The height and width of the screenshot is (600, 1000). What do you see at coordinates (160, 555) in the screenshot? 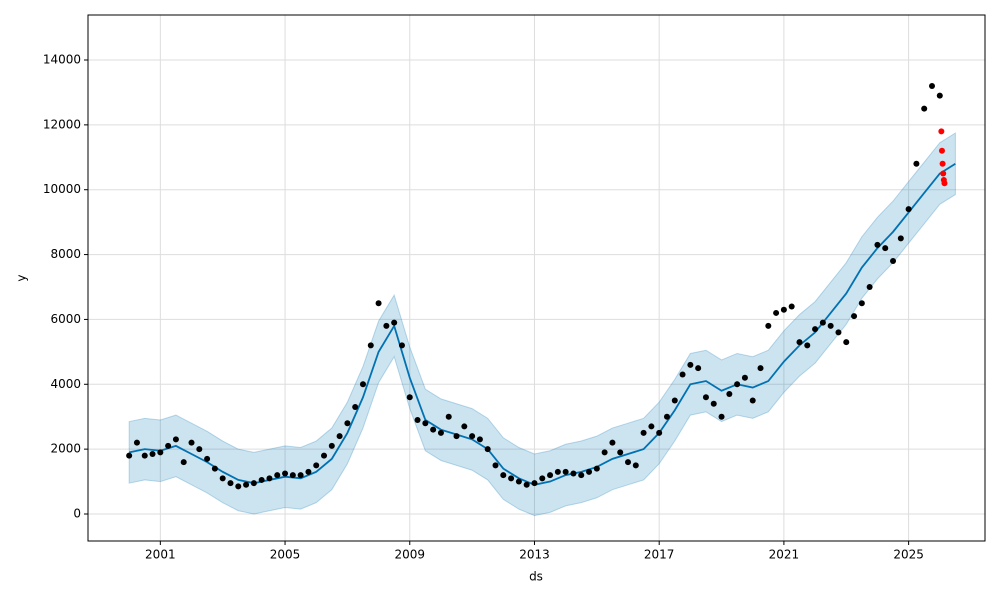
I see `x-tick-label: 2001` at bounding box center [160, 555].